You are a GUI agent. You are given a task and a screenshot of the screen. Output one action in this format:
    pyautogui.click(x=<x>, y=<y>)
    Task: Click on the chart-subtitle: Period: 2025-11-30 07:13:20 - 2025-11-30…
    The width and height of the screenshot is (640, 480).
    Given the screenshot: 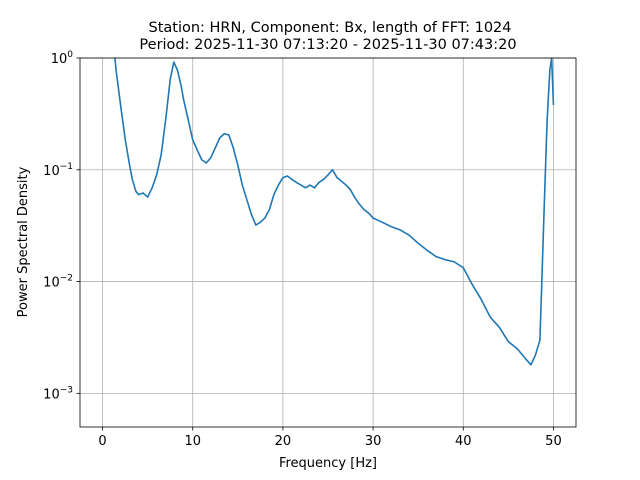 What is the action you would take?
    pyautogui.click(x=327, y=45)
    